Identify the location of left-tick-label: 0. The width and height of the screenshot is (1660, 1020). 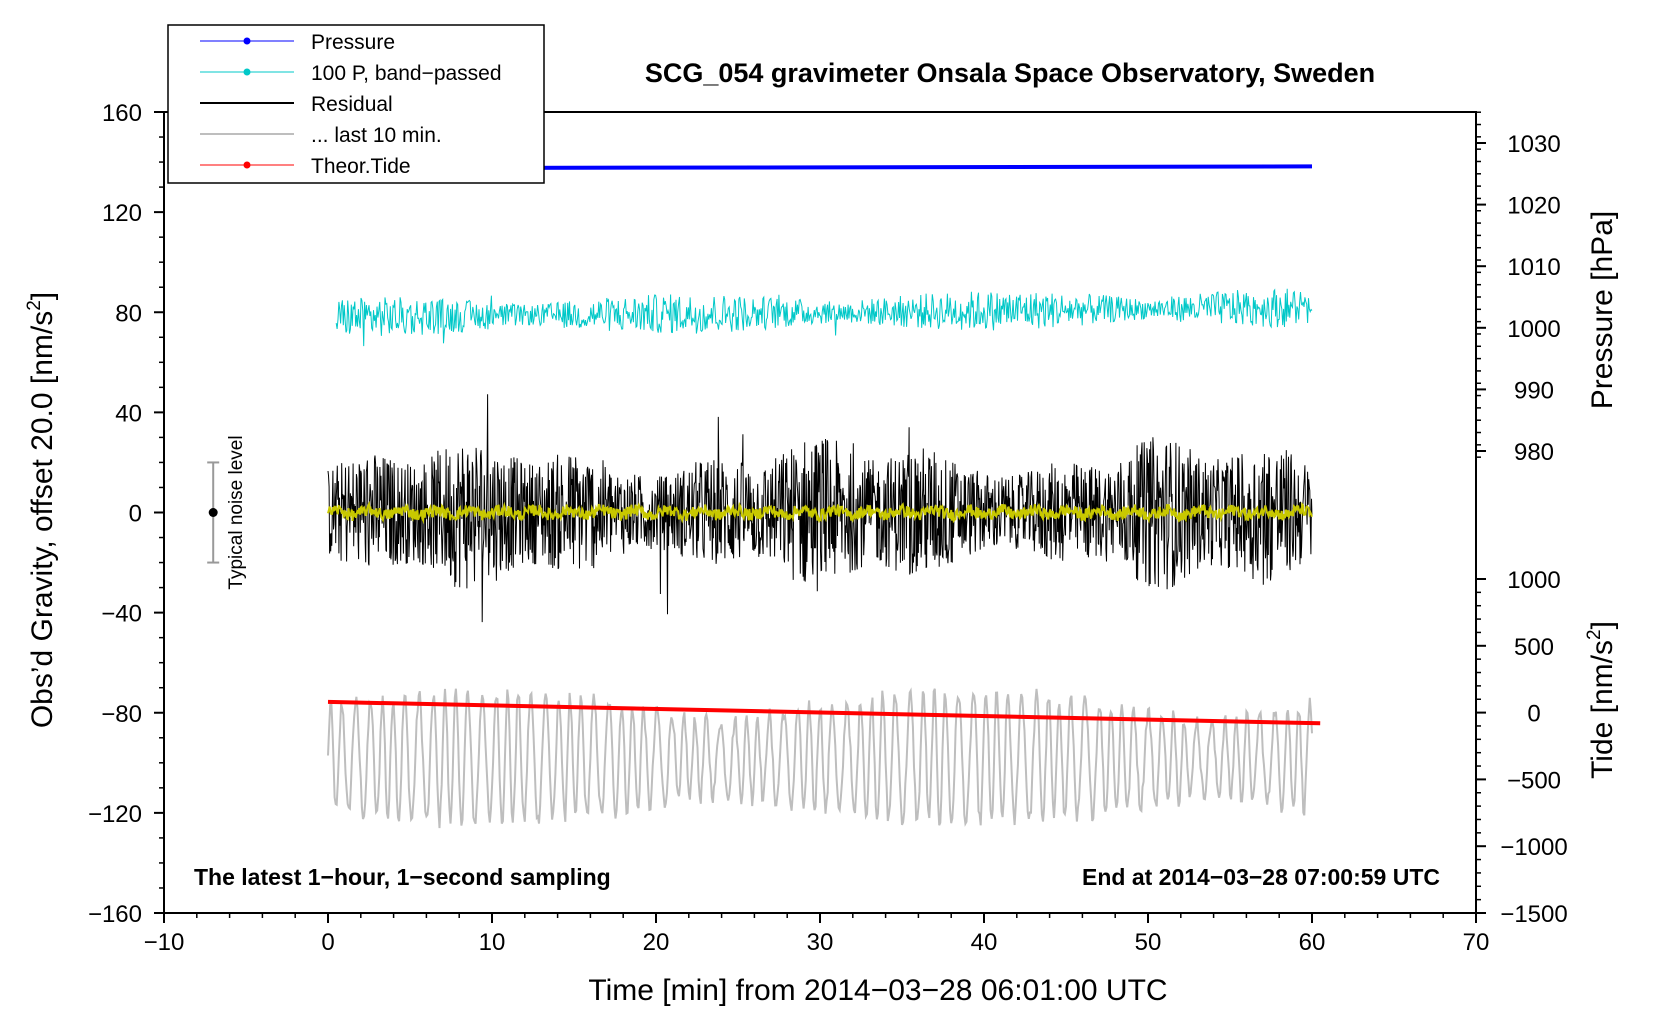
(135, 514).